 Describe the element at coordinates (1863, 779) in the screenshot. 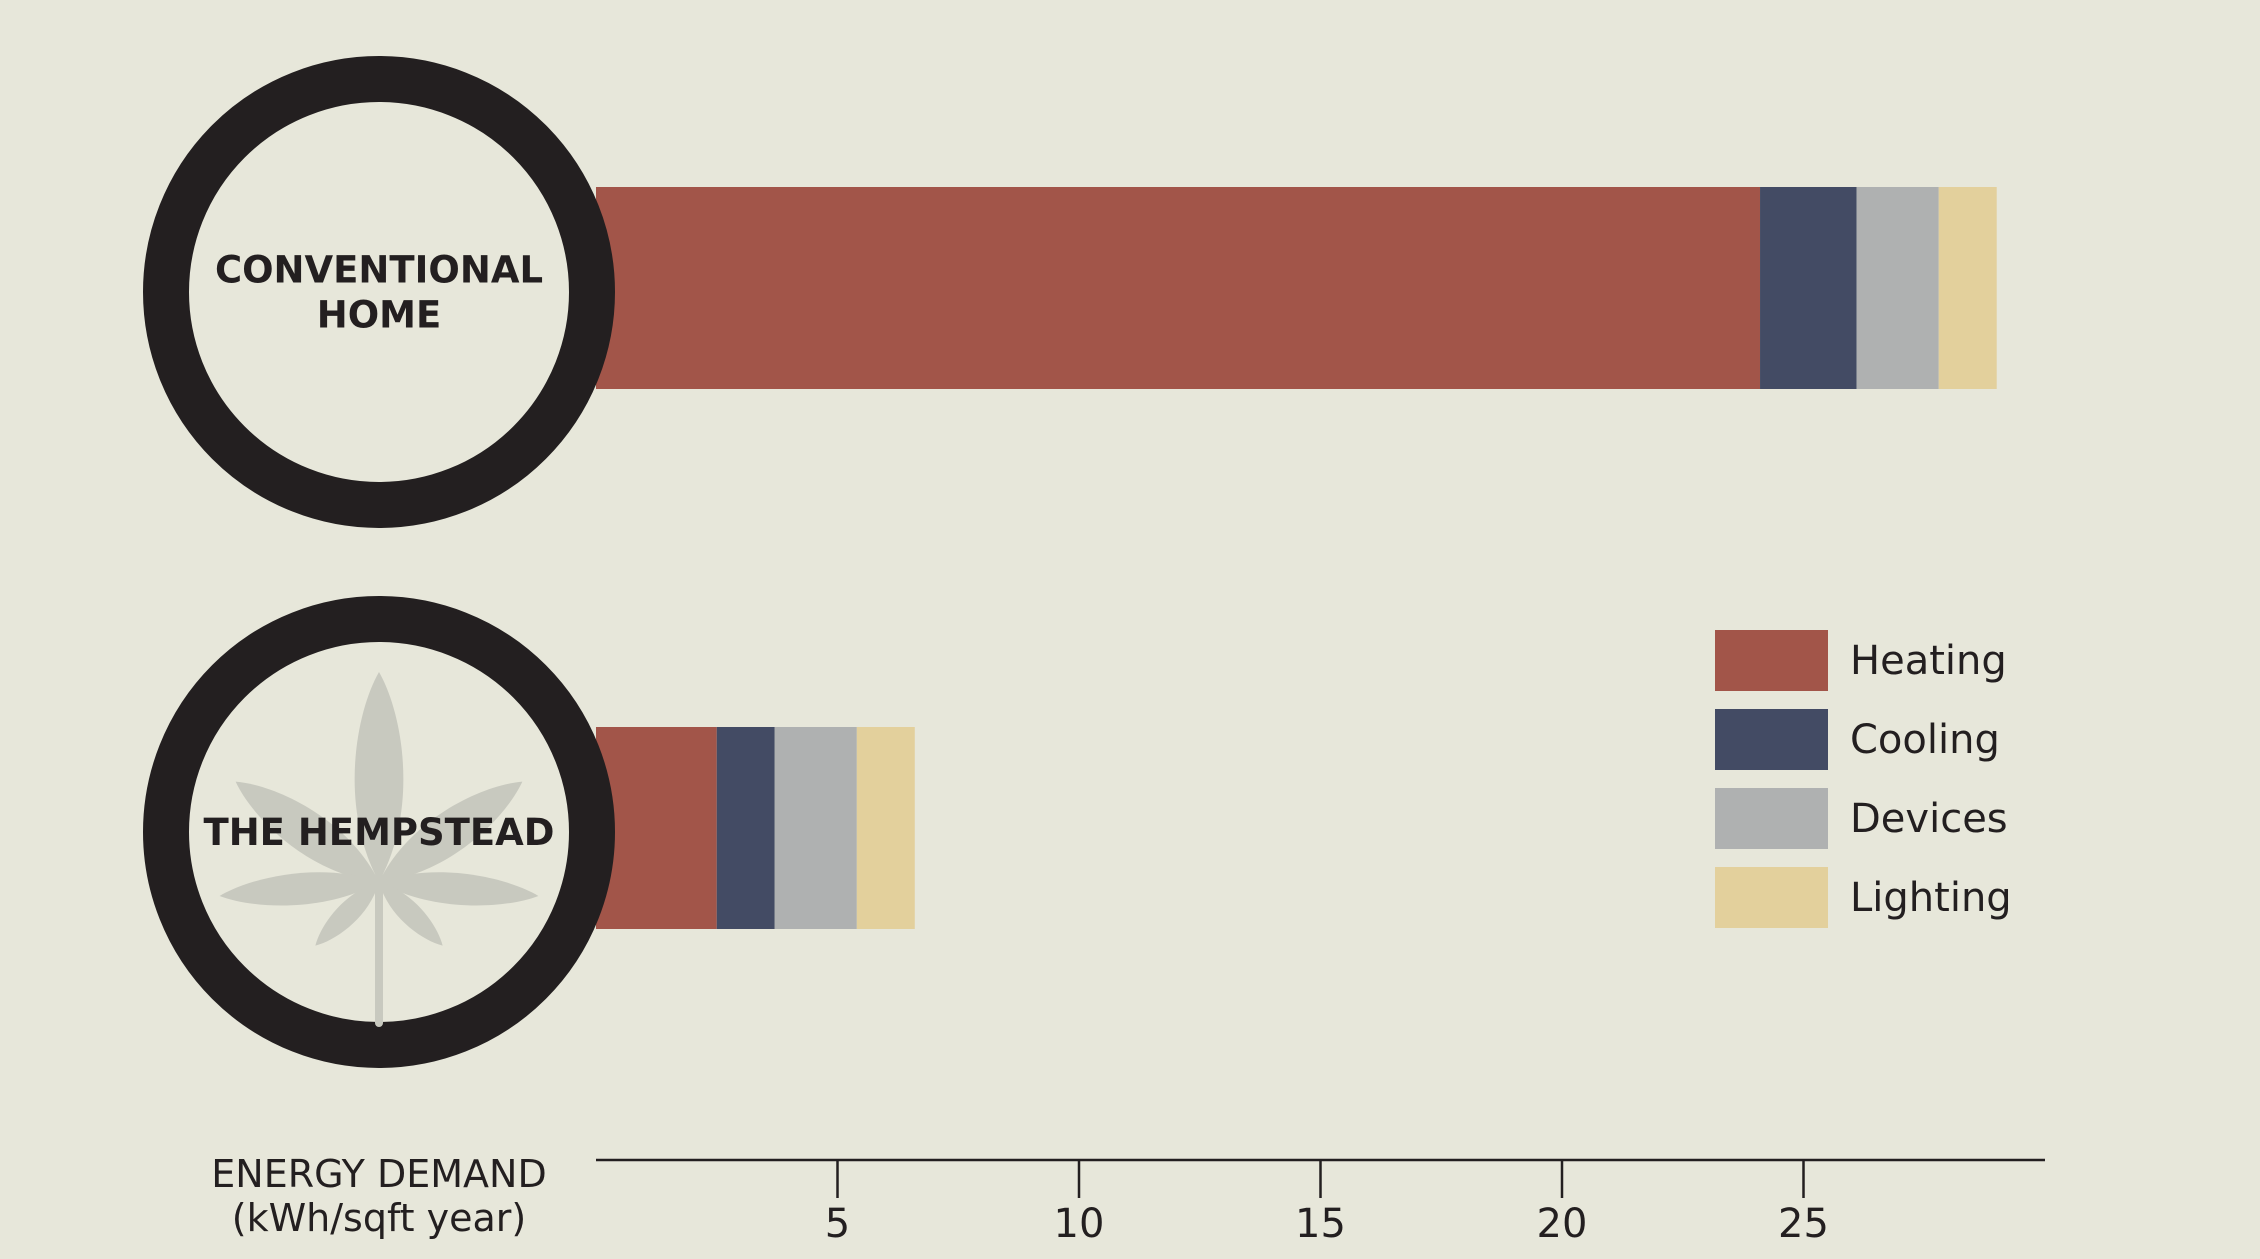

I see `legend: Heating Cooling Devices Lighting` at that location.